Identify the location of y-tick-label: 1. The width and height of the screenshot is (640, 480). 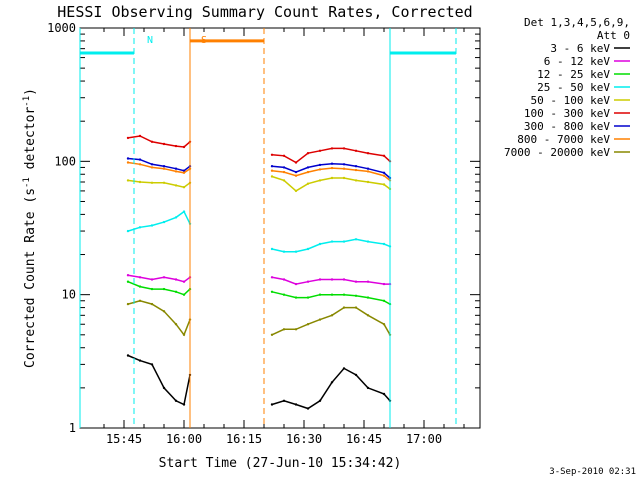
(72, 428).